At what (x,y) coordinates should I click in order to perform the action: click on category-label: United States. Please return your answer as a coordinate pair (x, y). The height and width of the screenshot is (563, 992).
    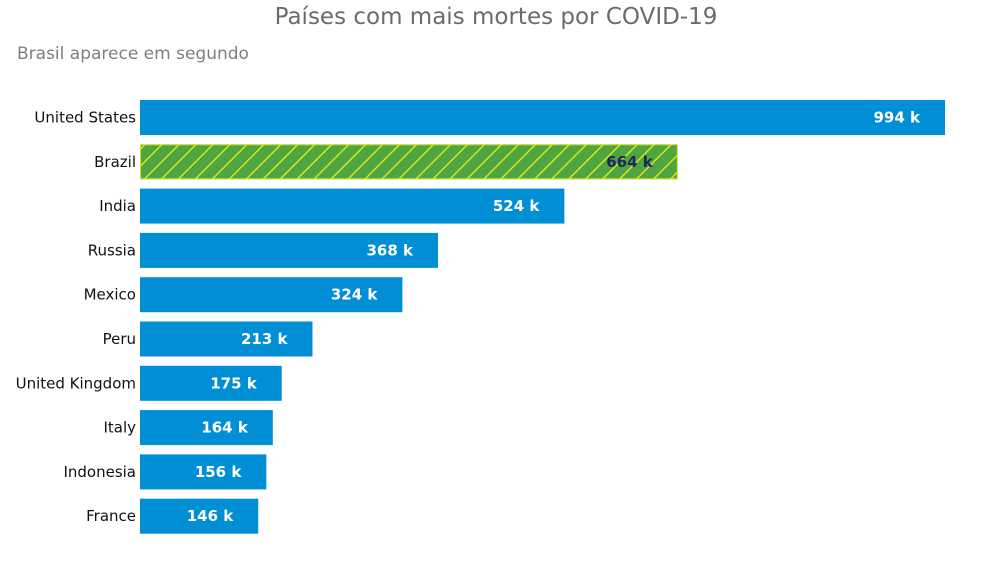
    Looking at the image, I should click on (85, 118).